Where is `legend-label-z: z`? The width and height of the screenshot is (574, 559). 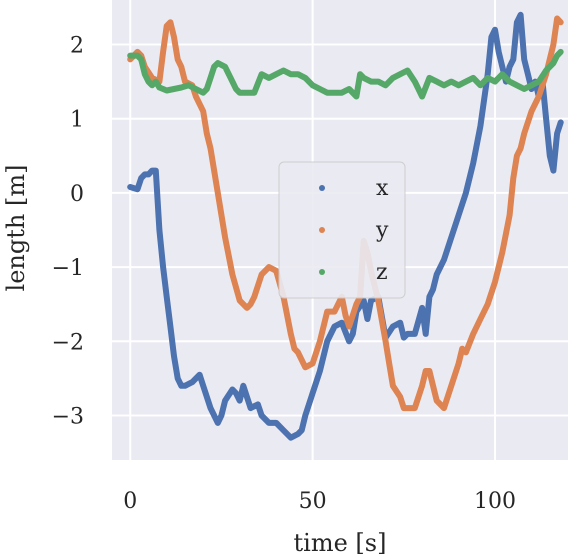
legend-label-z: z is located at coordinates (382, 272).